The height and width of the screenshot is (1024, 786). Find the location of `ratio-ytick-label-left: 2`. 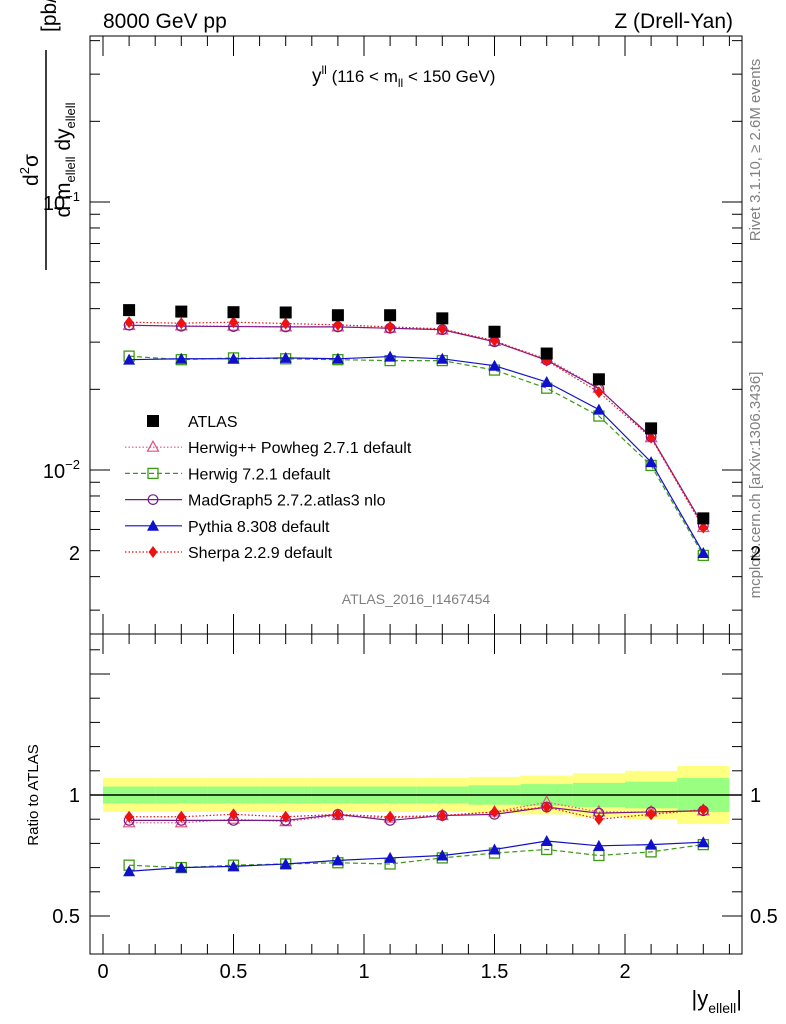

ratio-ytick-label-left: 2 is located at coordinates (74, 554).